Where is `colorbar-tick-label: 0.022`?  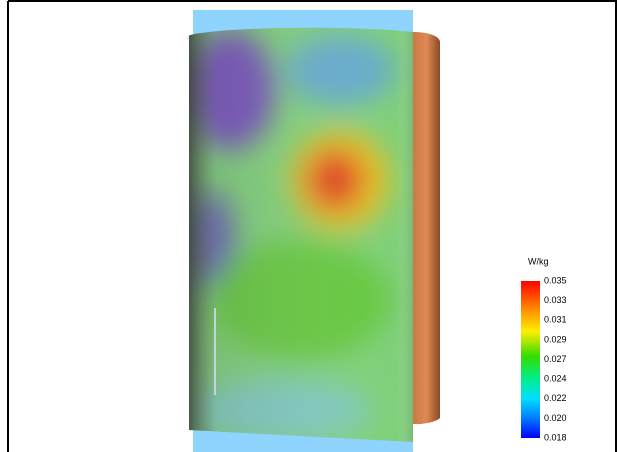
colorbar-tick-label: 0.022 is located at coordinates (555, 398).